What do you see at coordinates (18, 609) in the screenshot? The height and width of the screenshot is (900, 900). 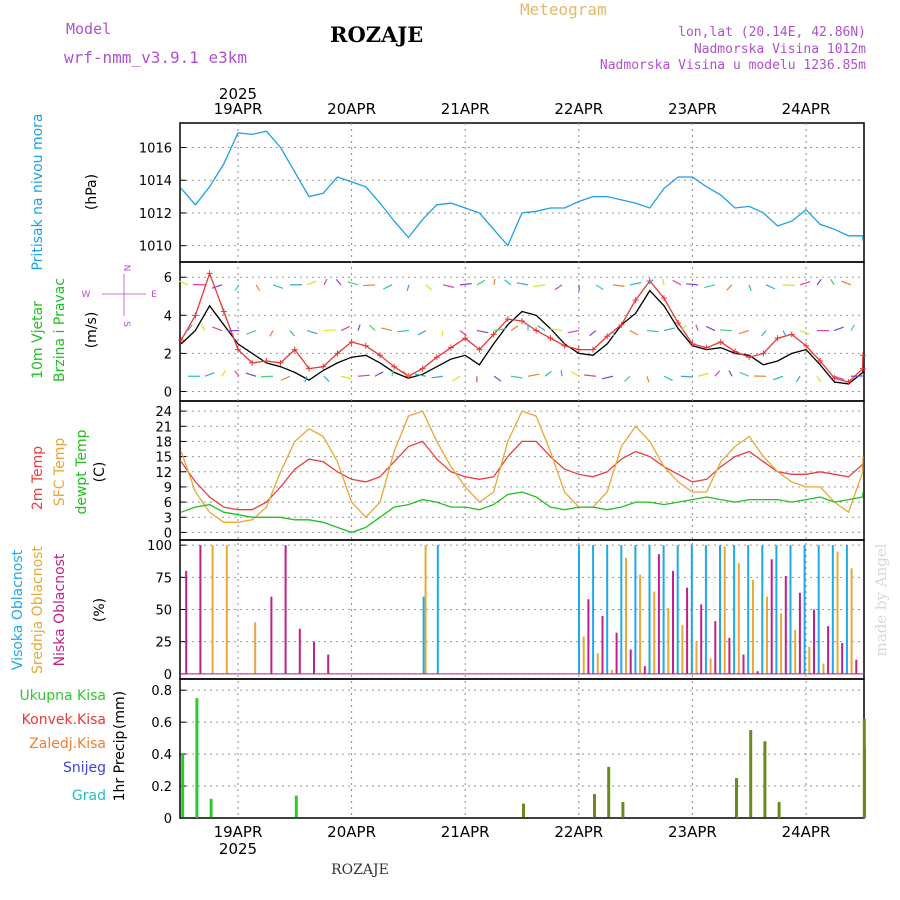 I see `cloud-ylabel-1: Visoka Oblacnost` at bounding box center [18, 609].